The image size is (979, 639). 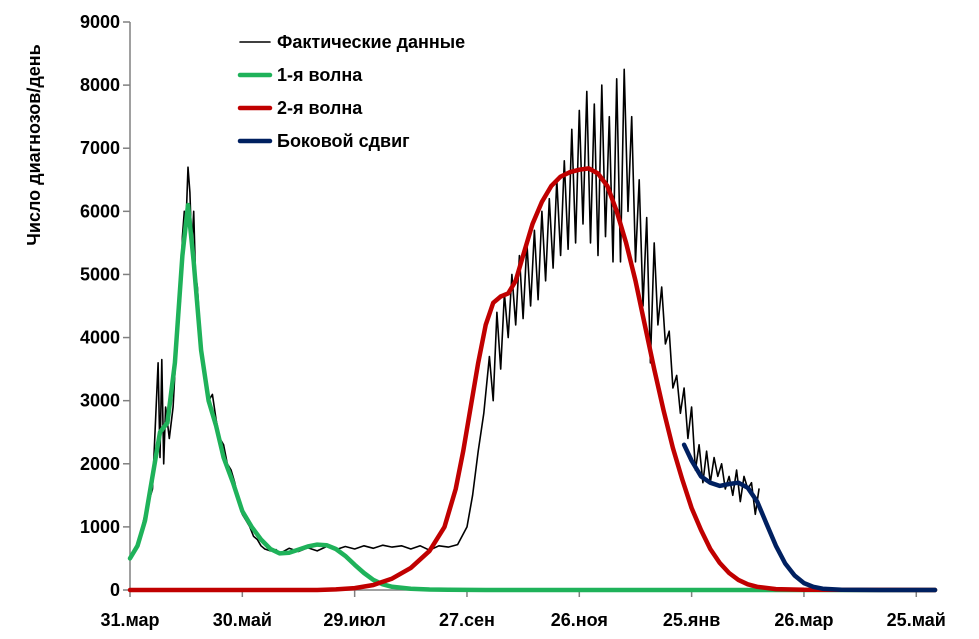 I want to click on legend-label: 2-я волна, so click(x=320, y=108).